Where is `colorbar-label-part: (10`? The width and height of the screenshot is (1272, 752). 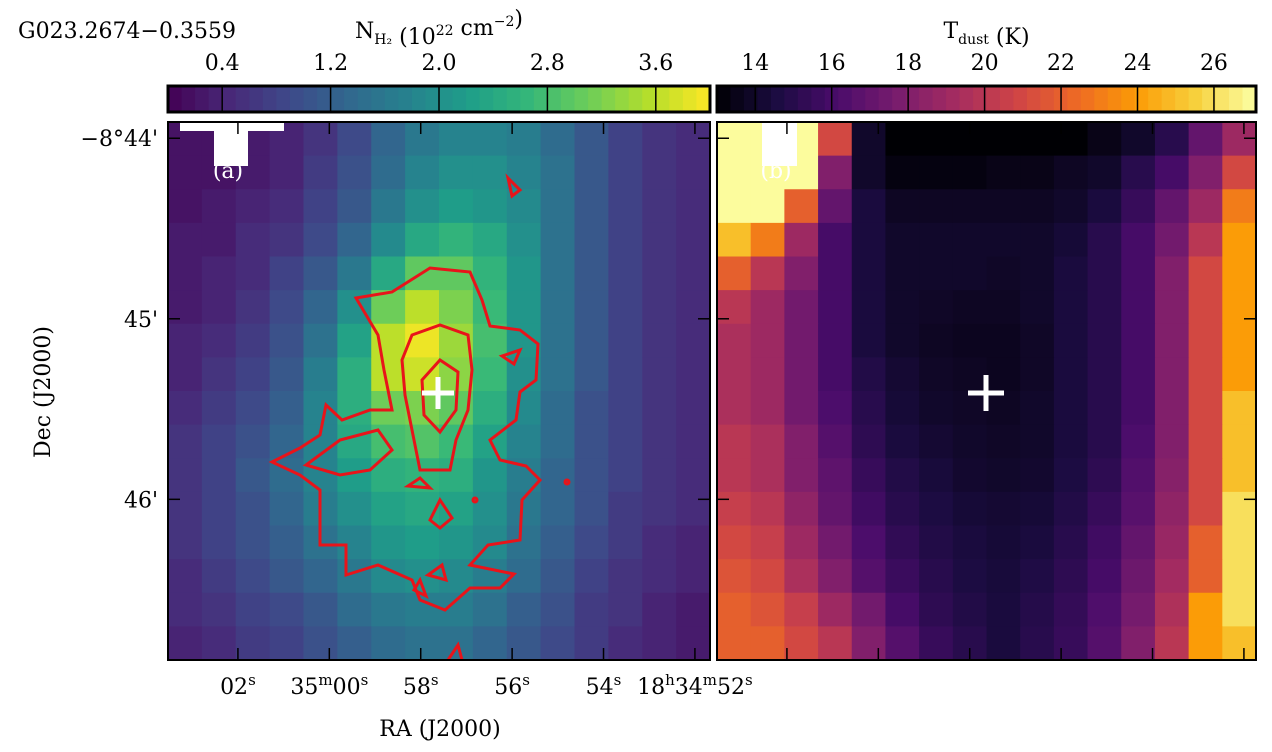 colorbar-label-part: (10 is located at coordinates (414, 37).